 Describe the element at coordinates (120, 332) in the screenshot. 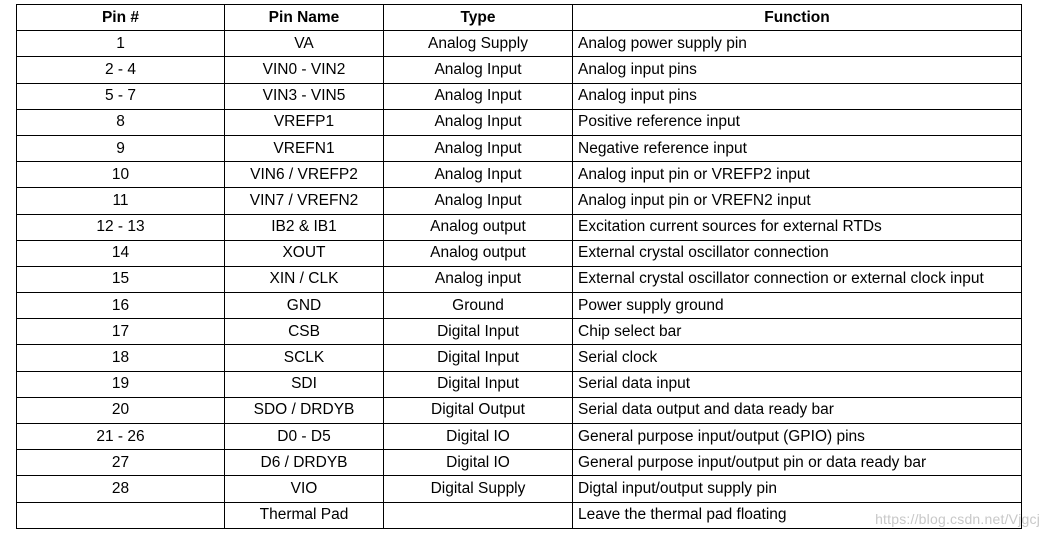

I see `pin-number-cell: 17` at that location.